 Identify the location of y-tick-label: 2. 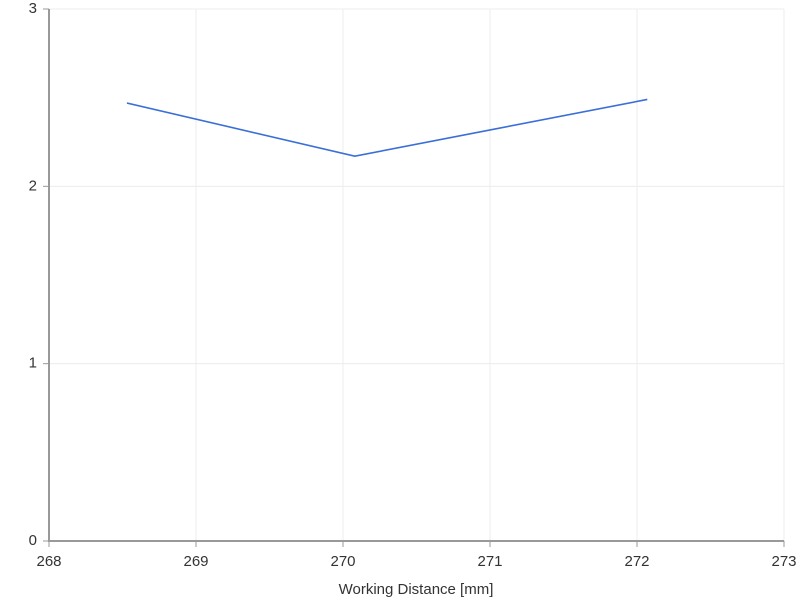
(33, 185).